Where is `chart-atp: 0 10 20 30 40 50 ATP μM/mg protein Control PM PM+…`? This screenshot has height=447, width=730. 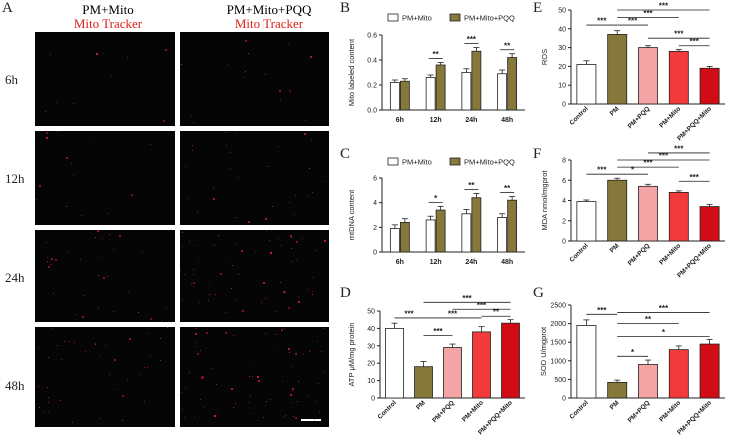 chart-atp: 0 10 20 30 40 50 ATP μM/mg protein Control PM PM+… is located at coordinates (436, 365).